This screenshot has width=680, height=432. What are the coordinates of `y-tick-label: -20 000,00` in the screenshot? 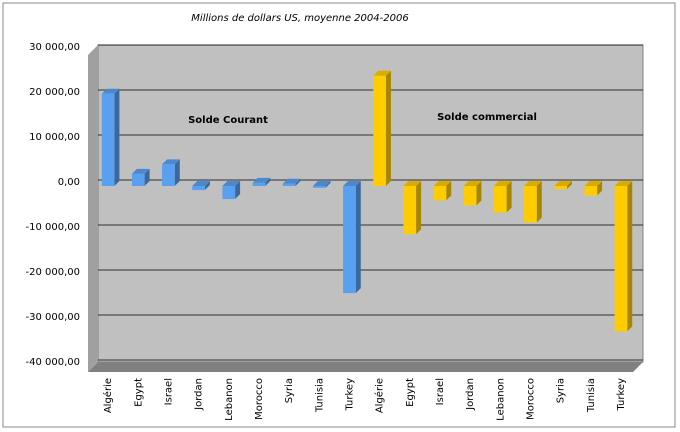 It's located at (52, 272).